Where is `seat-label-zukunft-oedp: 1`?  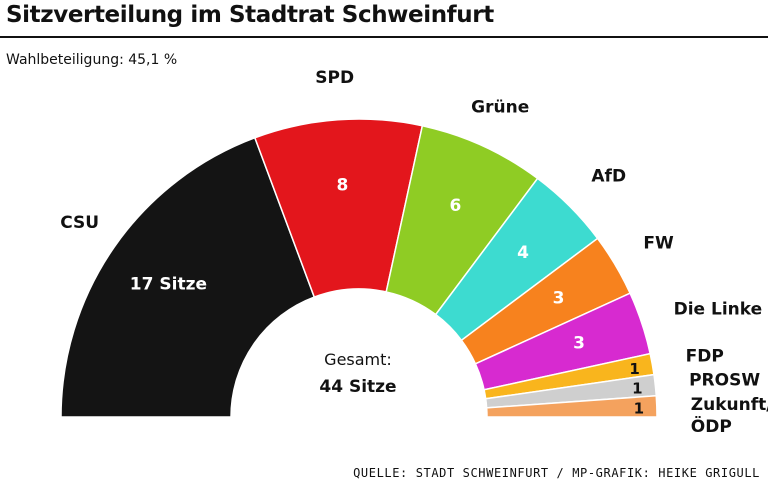 seat-label-zukunft-oedp: 1 is located at coordinates (639, 409).